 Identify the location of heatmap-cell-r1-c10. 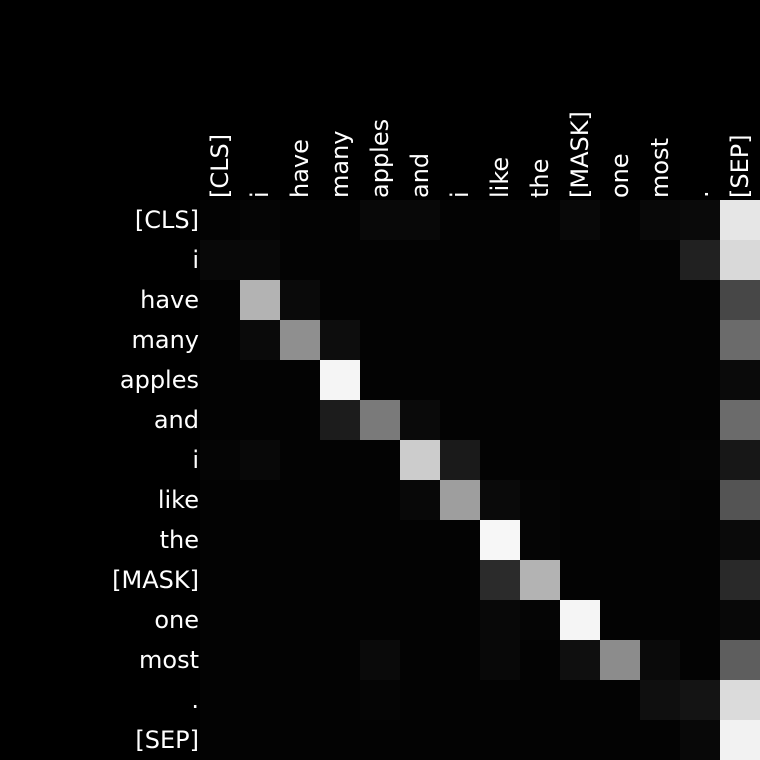
(620, 260).